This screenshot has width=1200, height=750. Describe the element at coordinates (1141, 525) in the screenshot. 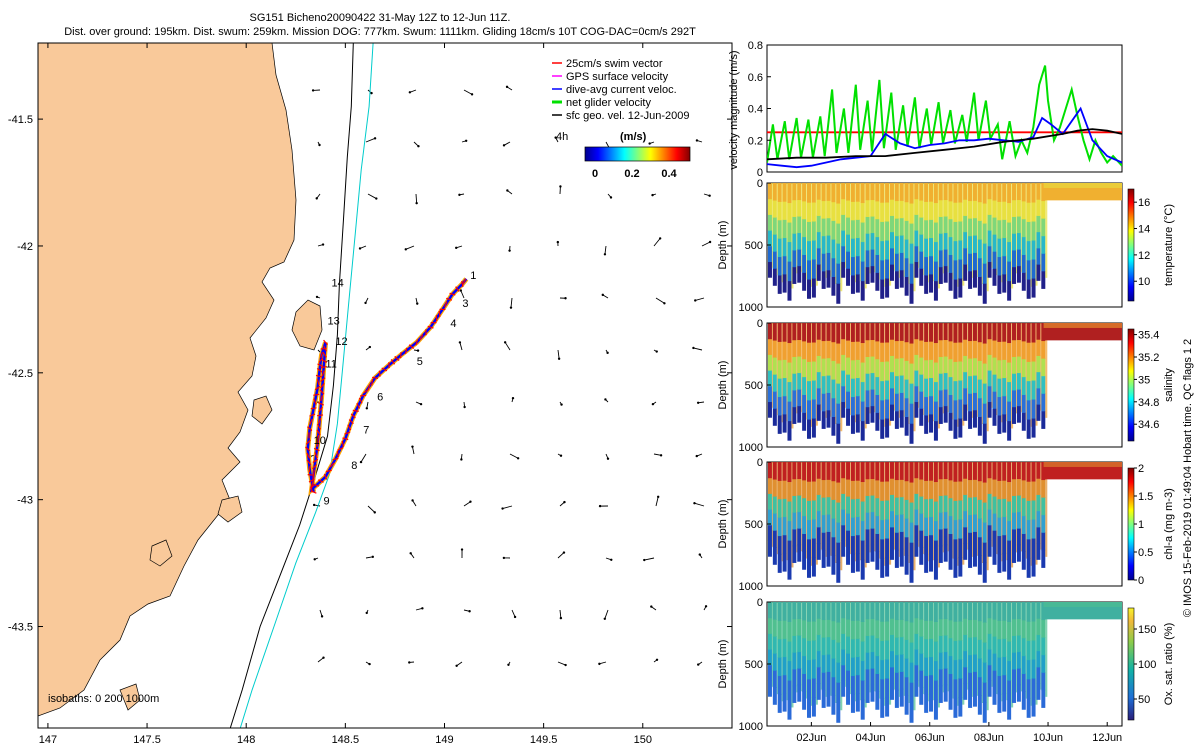

I see `colorbar-tick-label: 1` at that location.